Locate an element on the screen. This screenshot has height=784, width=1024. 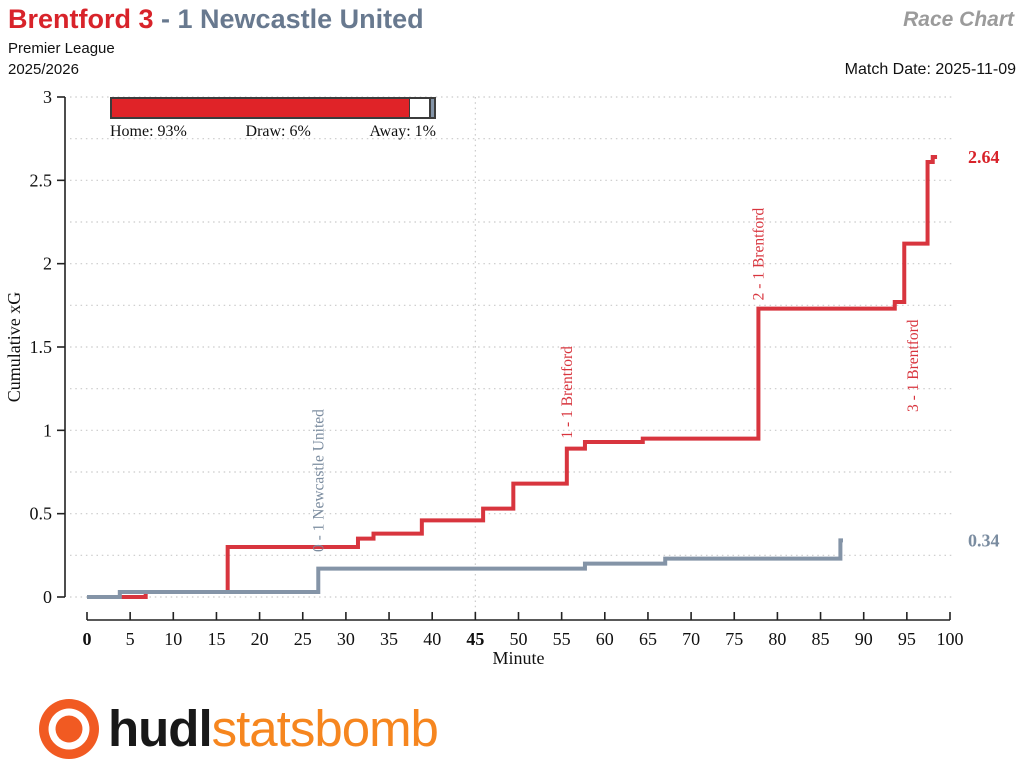
x-tick-label: 80 is located at coordinates (777, 639).